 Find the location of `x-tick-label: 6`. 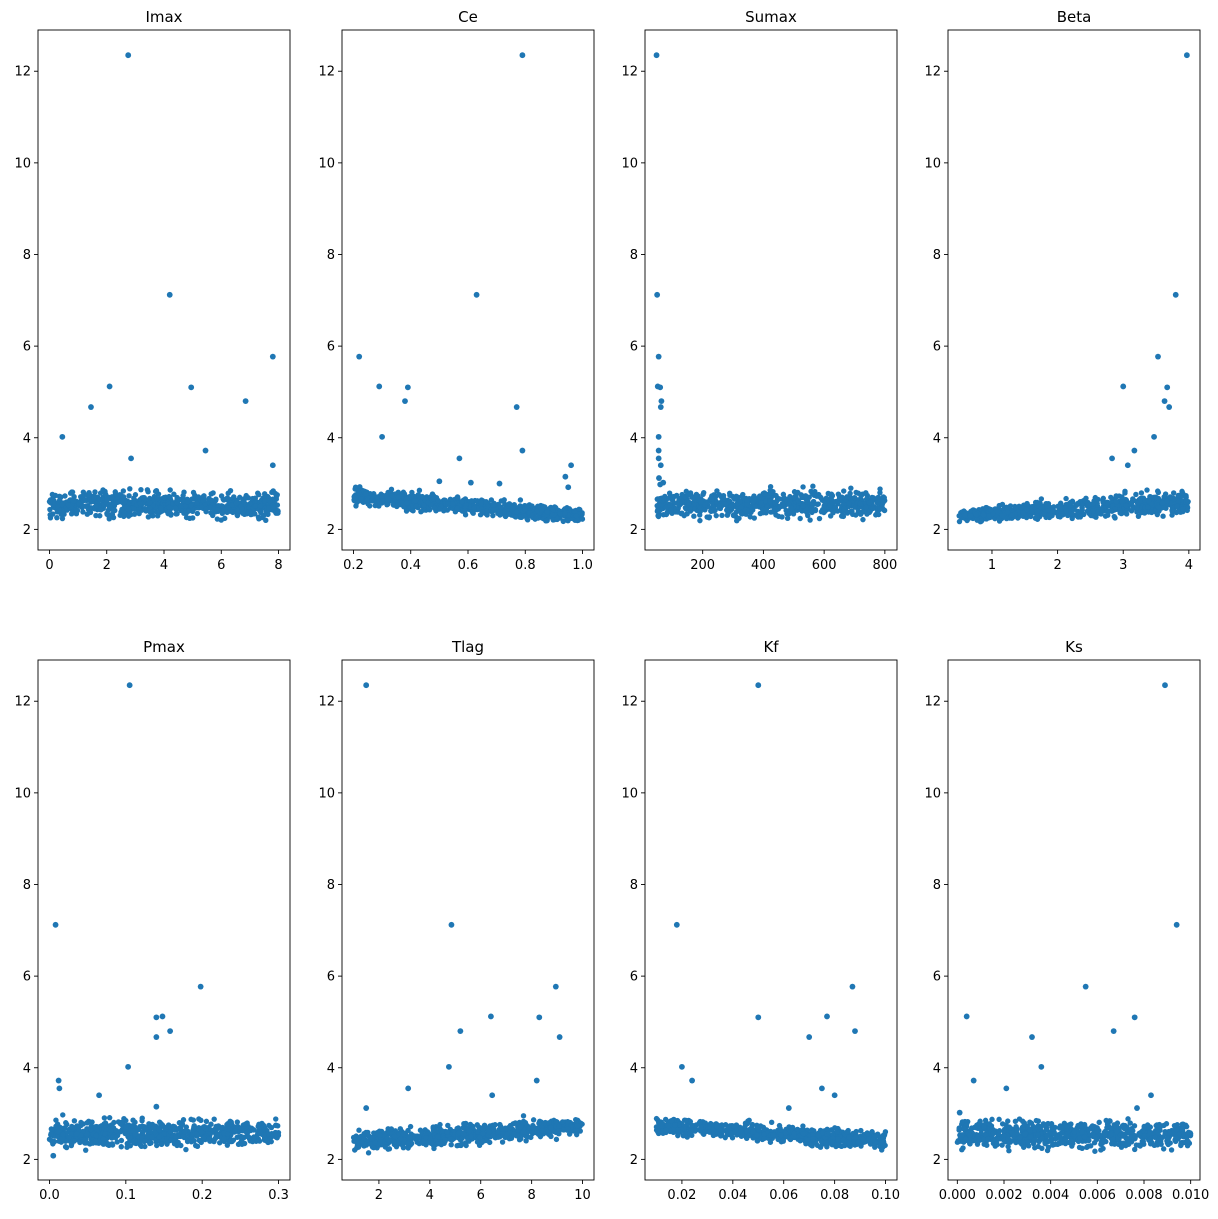

x-tick-label: 6 is located at coordinates (221, 565).